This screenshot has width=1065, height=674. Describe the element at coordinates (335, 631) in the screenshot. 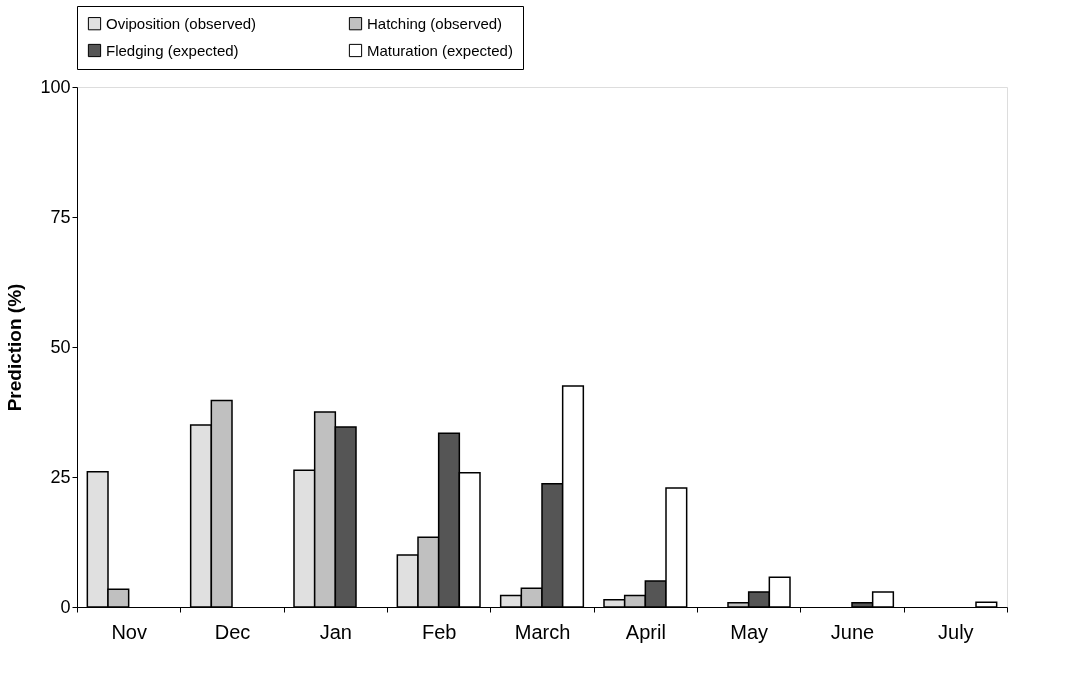

I see `x-tick-label: Jan` at that location.